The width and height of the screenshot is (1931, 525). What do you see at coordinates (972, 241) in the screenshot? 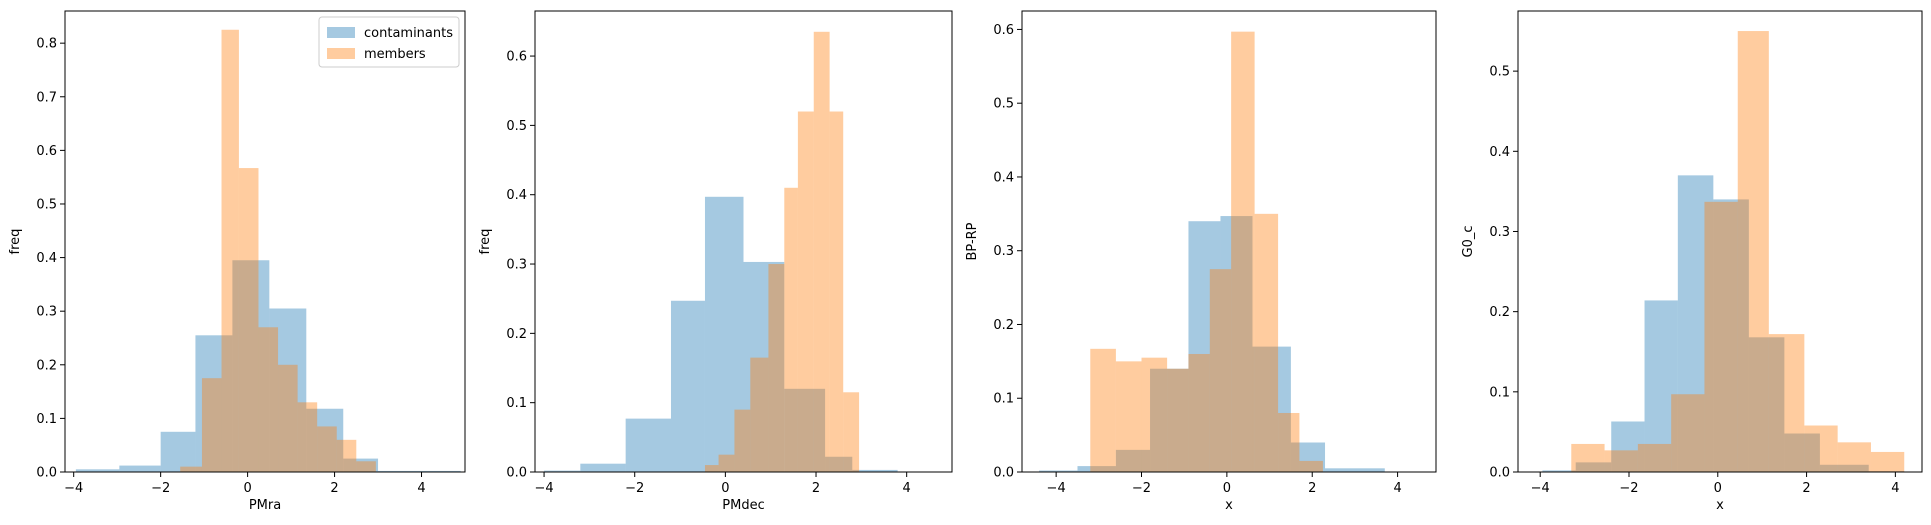
I see `y-axis-label: BP-RP` at bounding box center [972, 241].